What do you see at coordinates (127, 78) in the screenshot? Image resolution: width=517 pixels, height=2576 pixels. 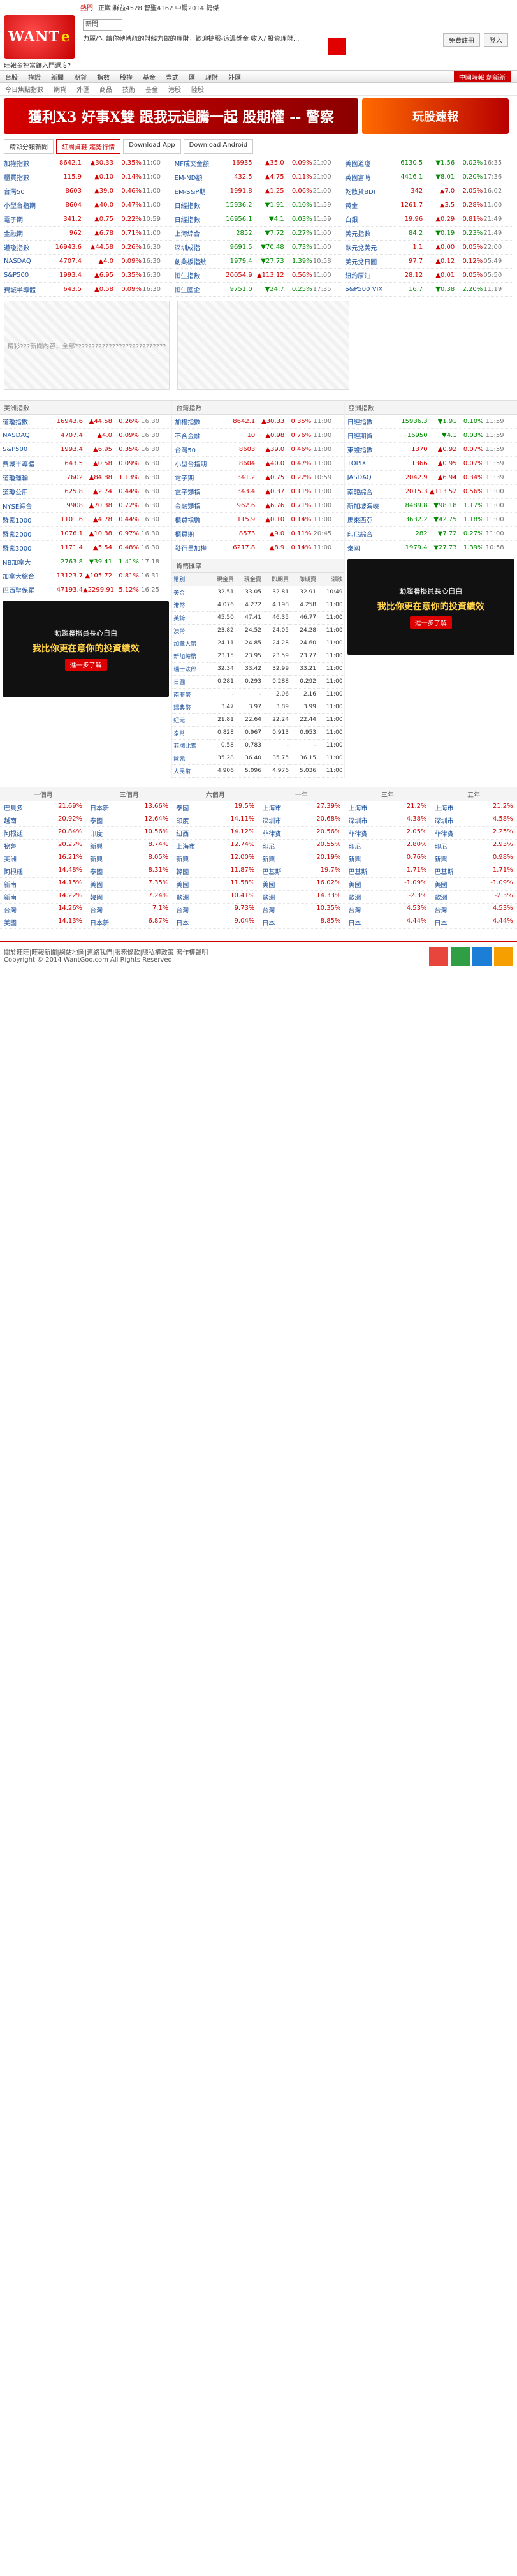 I see `nav-item-5: 股權` at bounding box center [127, 78].